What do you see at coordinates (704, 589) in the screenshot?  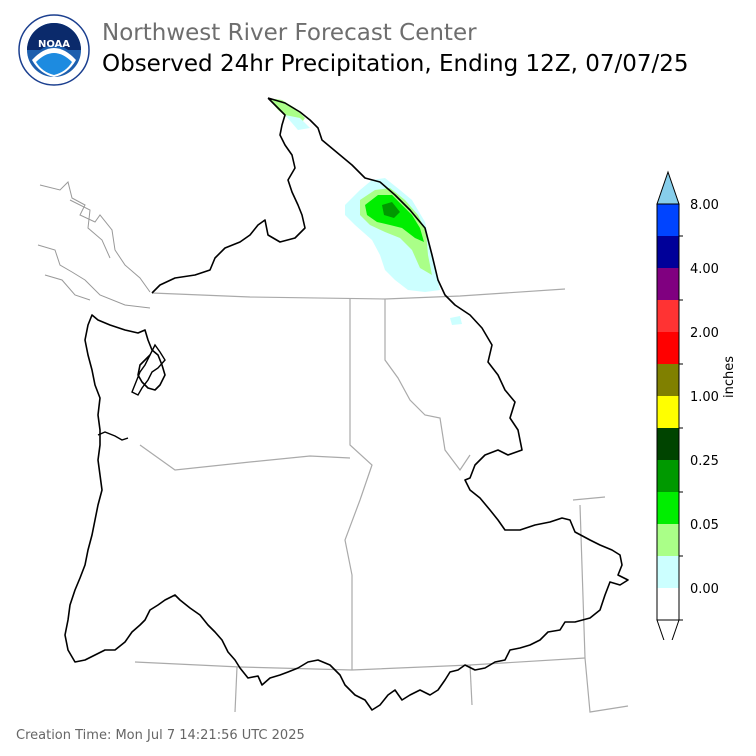 I see `legend-tick-0.00: 0.00` at bounding box center [704, 589].